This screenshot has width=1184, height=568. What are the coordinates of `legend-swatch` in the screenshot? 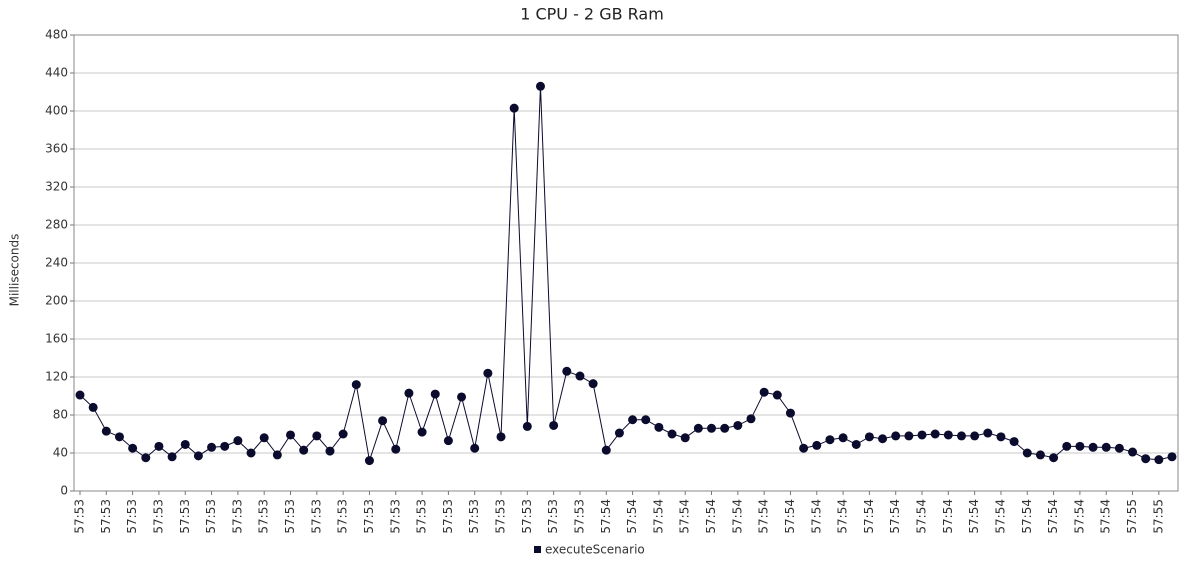 It's located at (537, 549).